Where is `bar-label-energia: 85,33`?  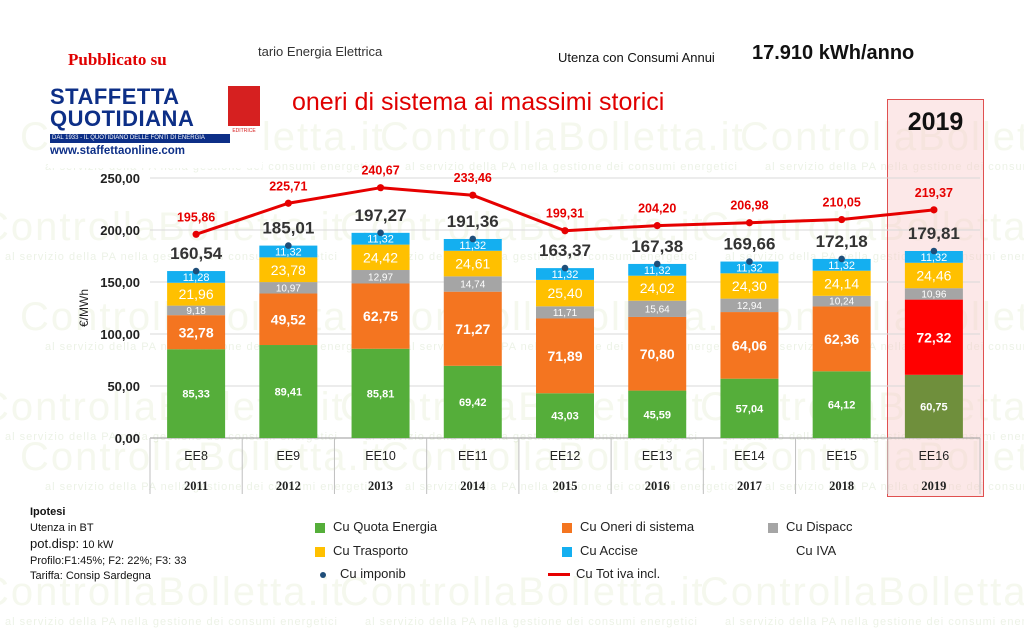
bar-label-energia: 85,33 is located at coordinates (196, 395).